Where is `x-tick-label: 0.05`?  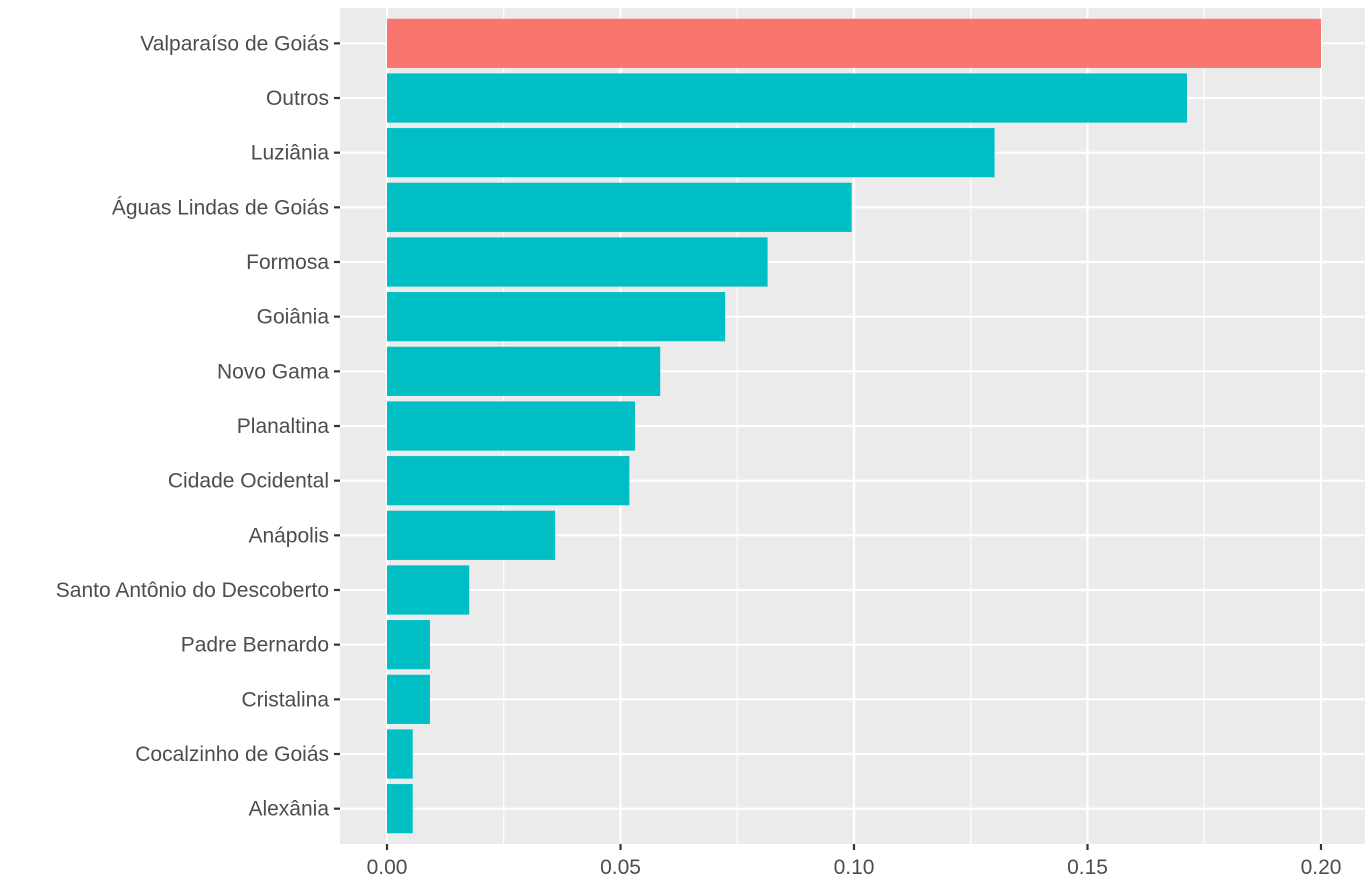 x-tick-label: 0.05 is located at coordinates (620, 867).